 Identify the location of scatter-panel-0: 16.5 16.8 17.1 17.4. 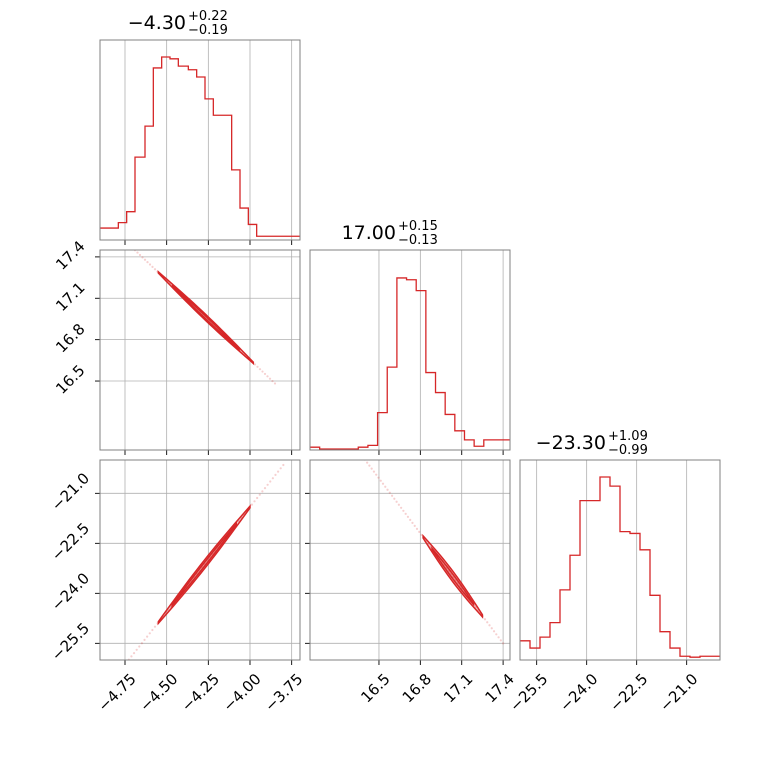
(176, 336).